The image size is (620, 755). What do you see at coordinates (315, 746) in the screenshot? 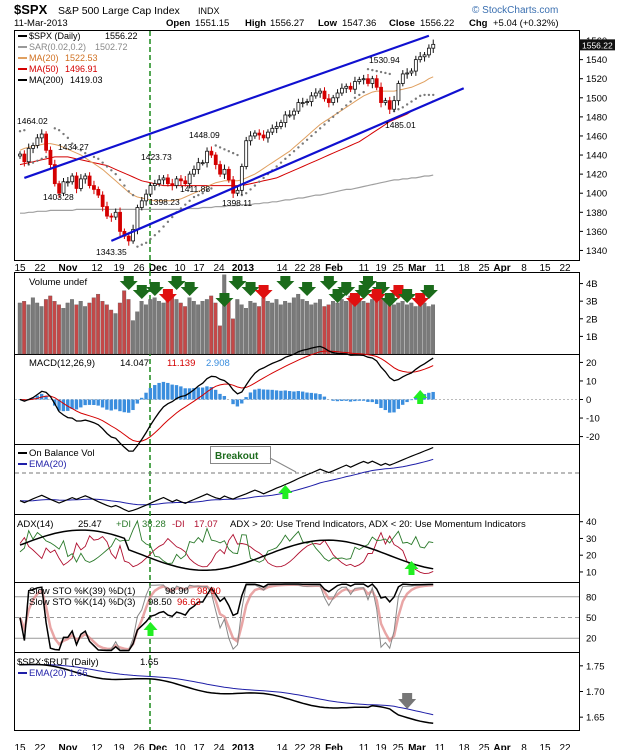
I see `x-tick-label: 28` at bounding box center [315, 746].